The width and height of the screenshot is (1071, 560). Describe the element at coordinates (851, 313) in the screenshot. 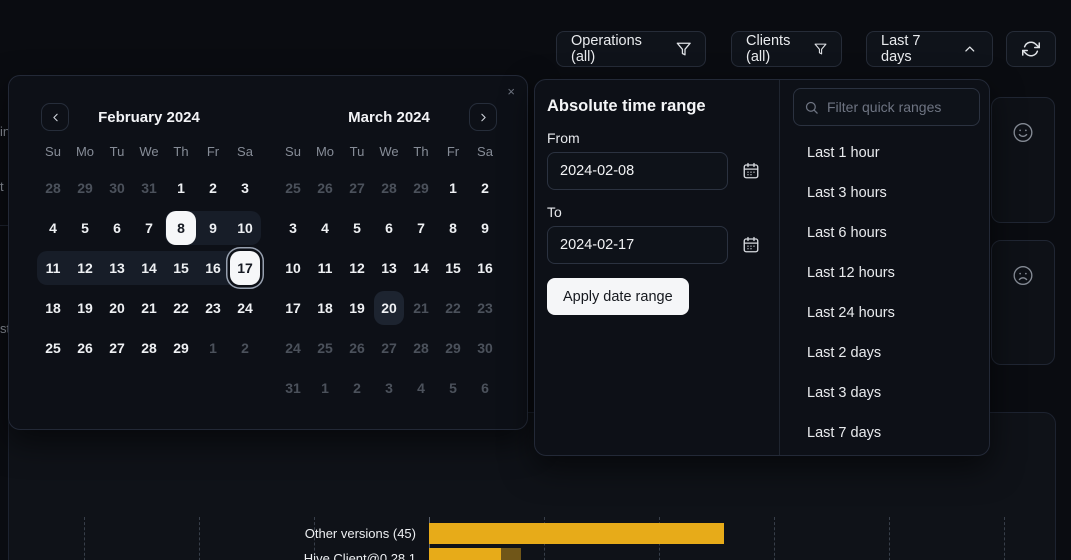

I see `quick-range-item: Last 24 hours` at that location.